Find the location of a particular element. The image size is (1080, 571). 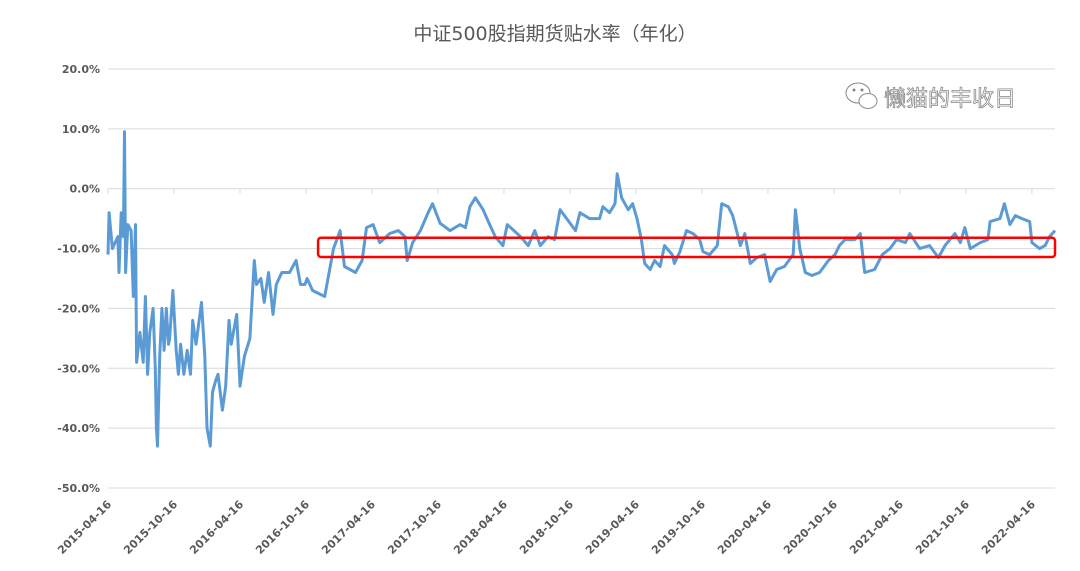

x-tick-label: 2020-04-16 is located at coordinates (744, 527).